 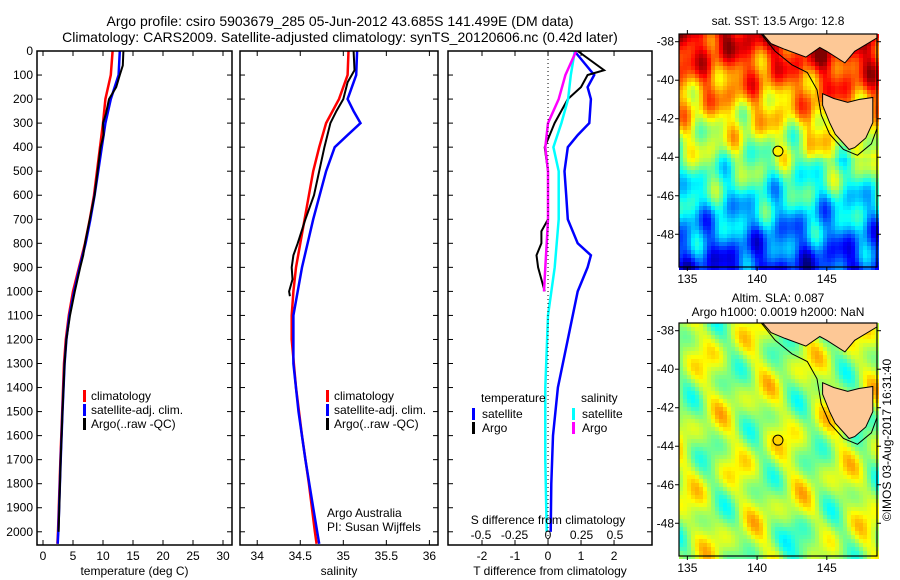 I want to click on x2-tick-label: -0.5, so click(x=481, y=535).